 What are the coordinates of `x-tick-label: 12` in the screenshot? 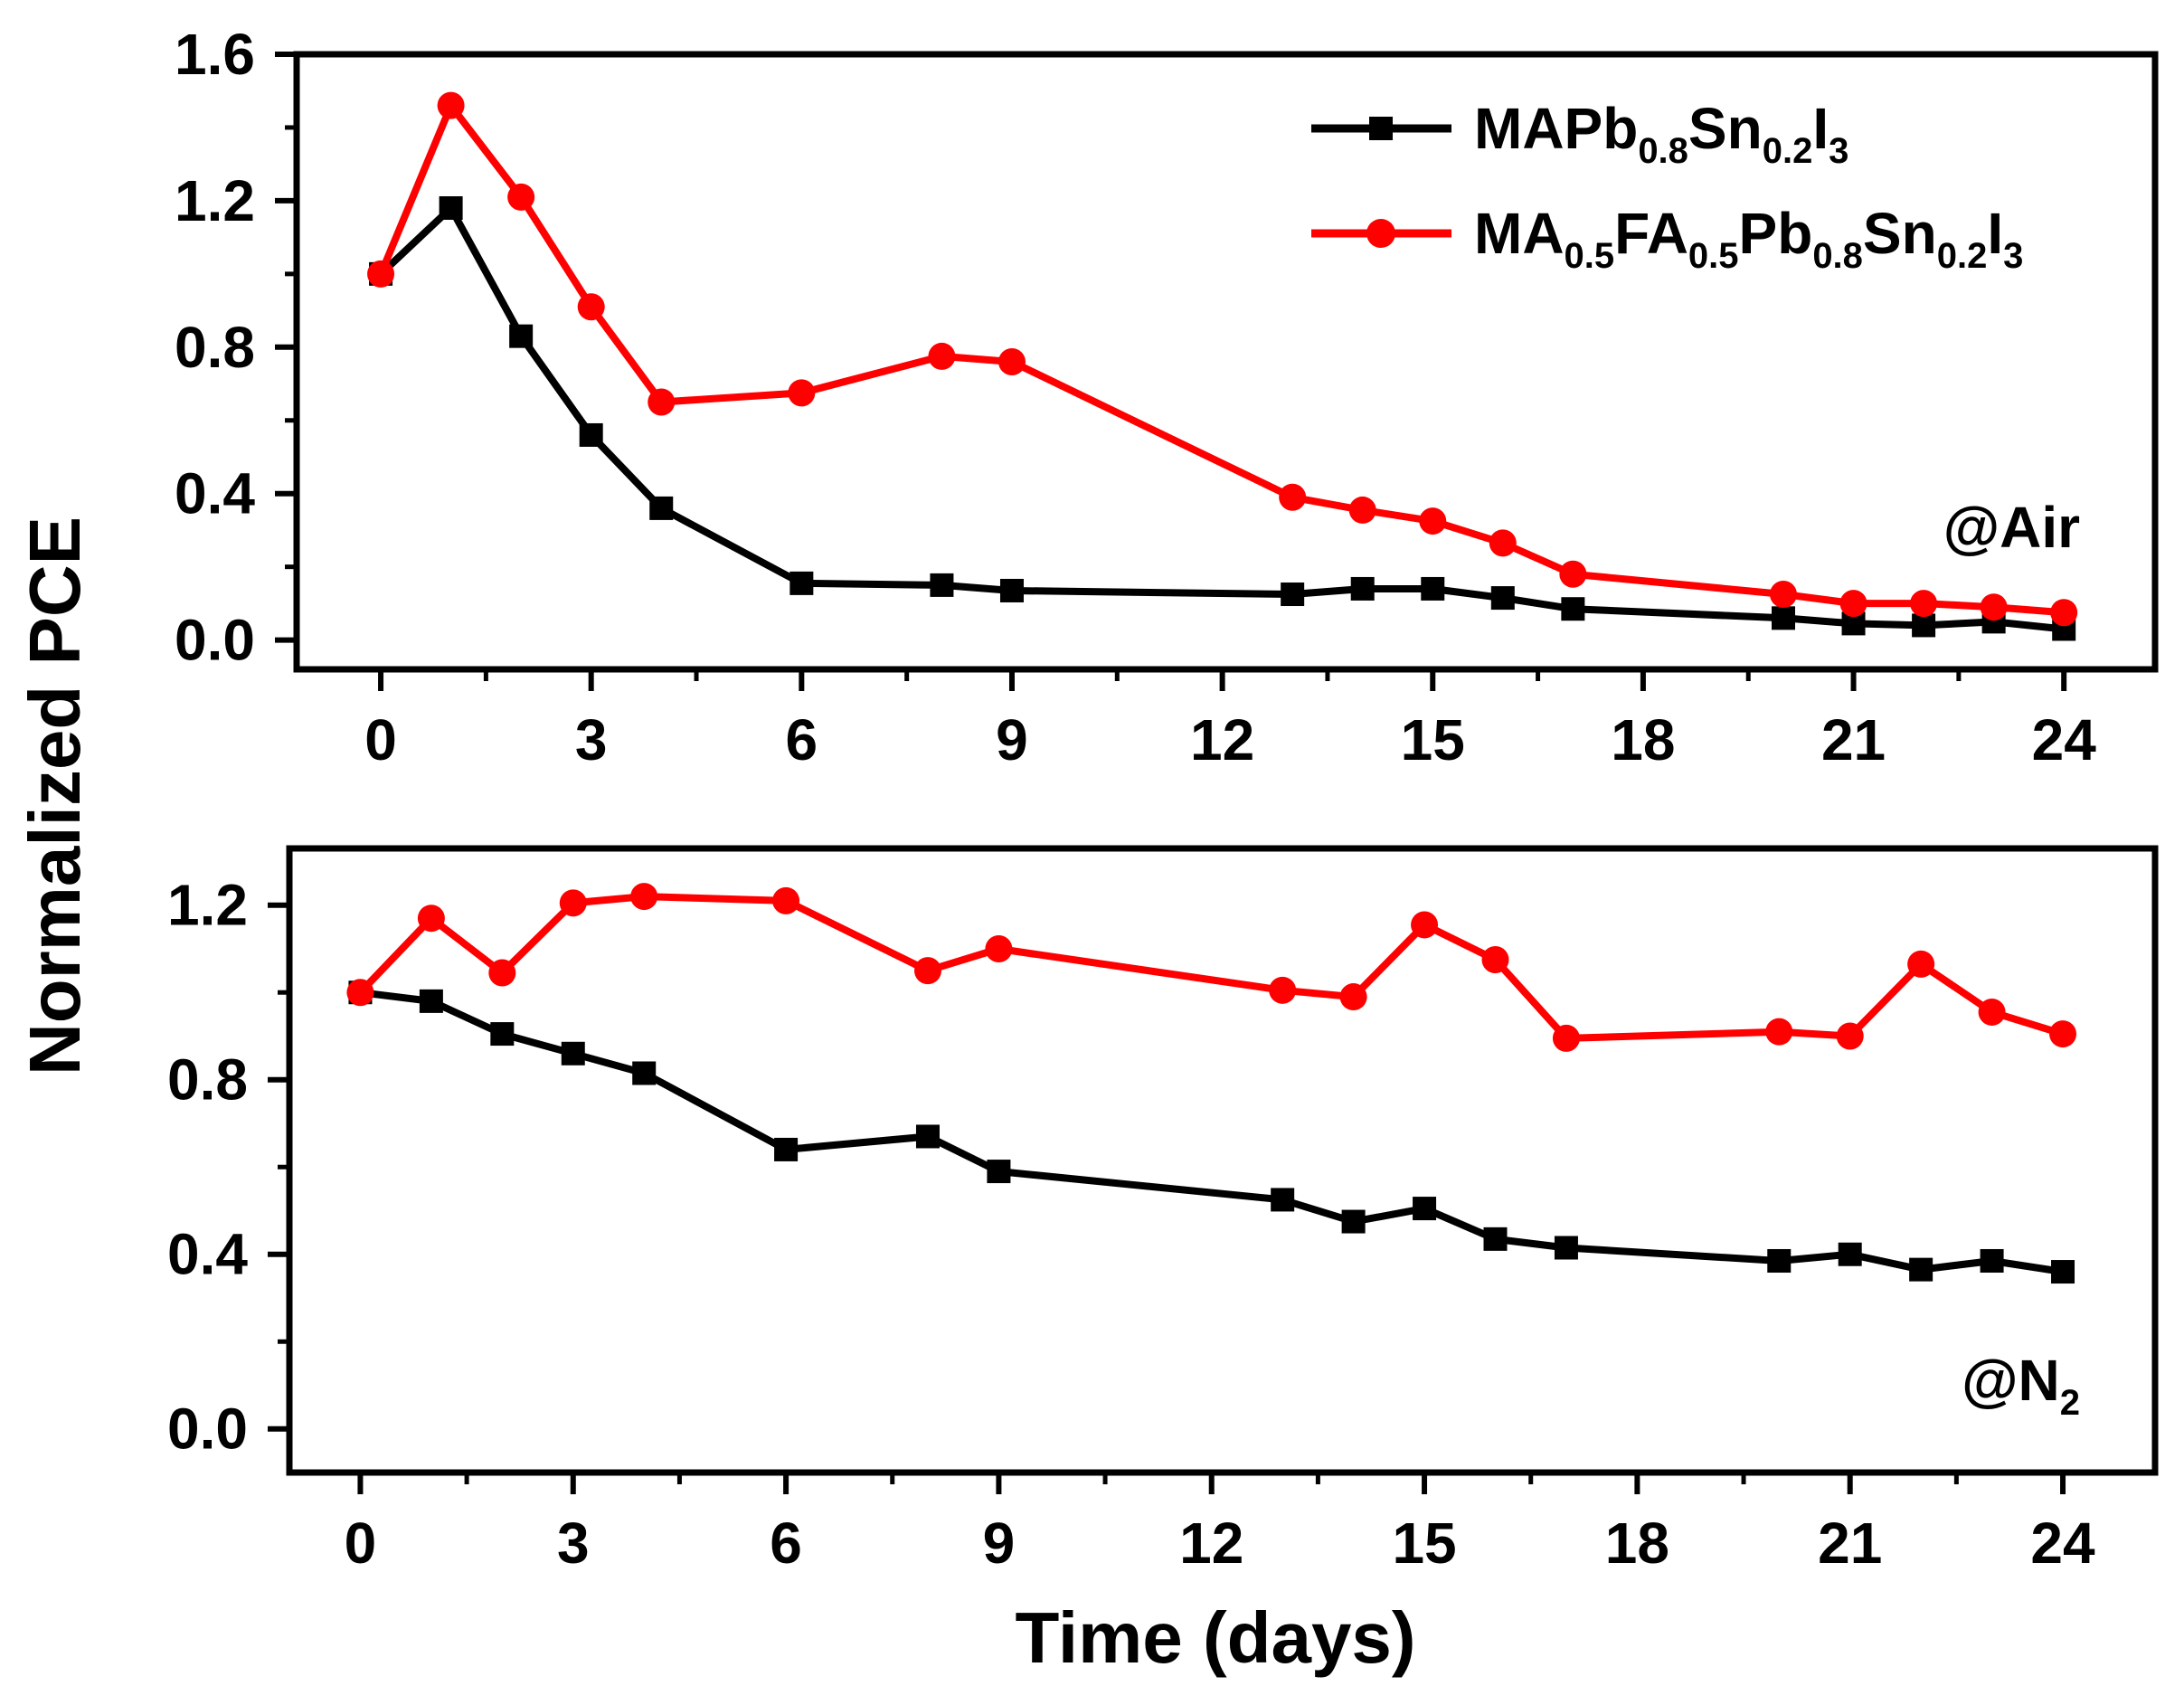 It's located at (1222, 739).